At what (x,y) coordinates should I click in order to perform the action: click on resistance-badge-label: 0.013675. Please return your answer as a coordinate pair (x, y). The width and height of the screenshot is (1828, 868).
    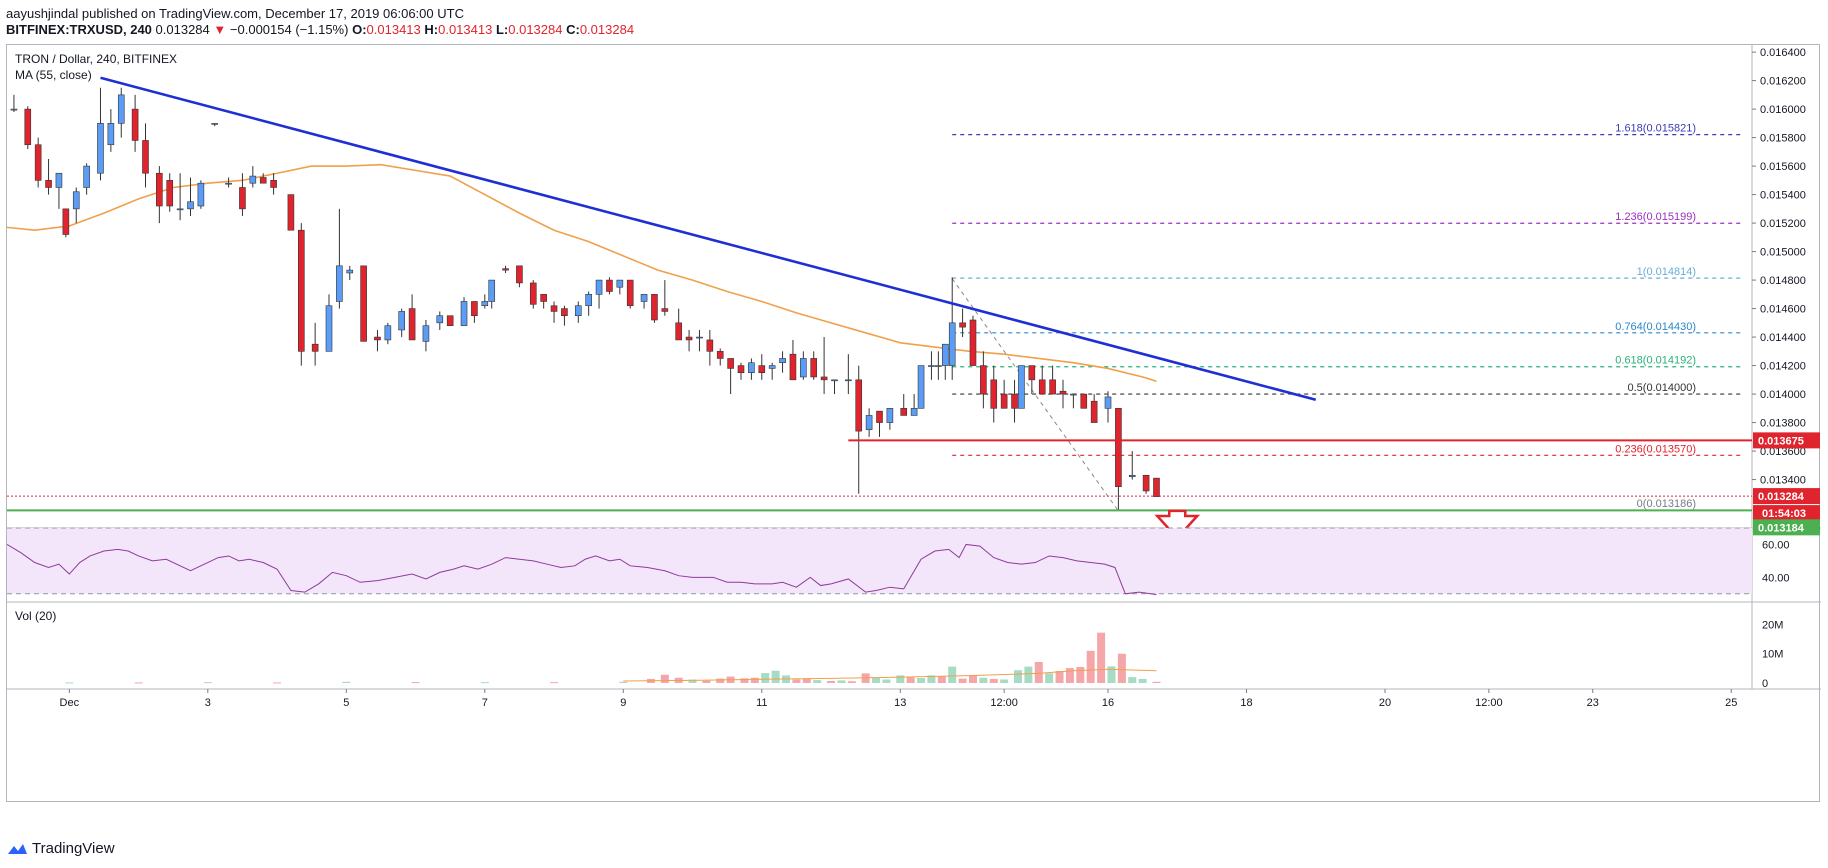
    Looking at the image, I should click on (1781, 441).